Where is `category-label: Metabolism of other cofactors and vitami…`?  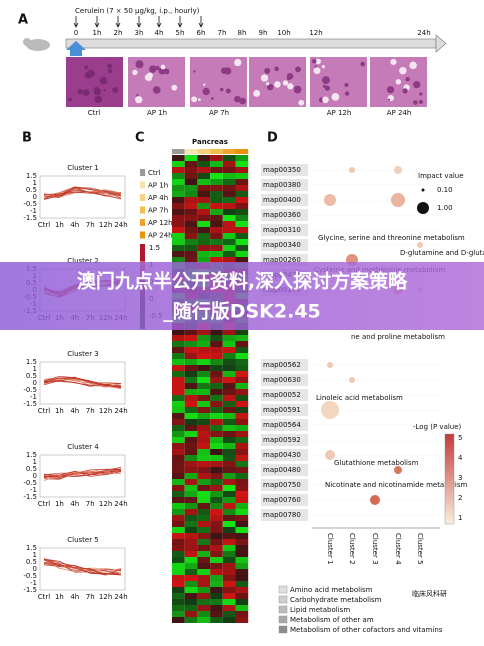 category-label: Metabolism of other cofactors and vitami… is located at coordinates (366, 630).